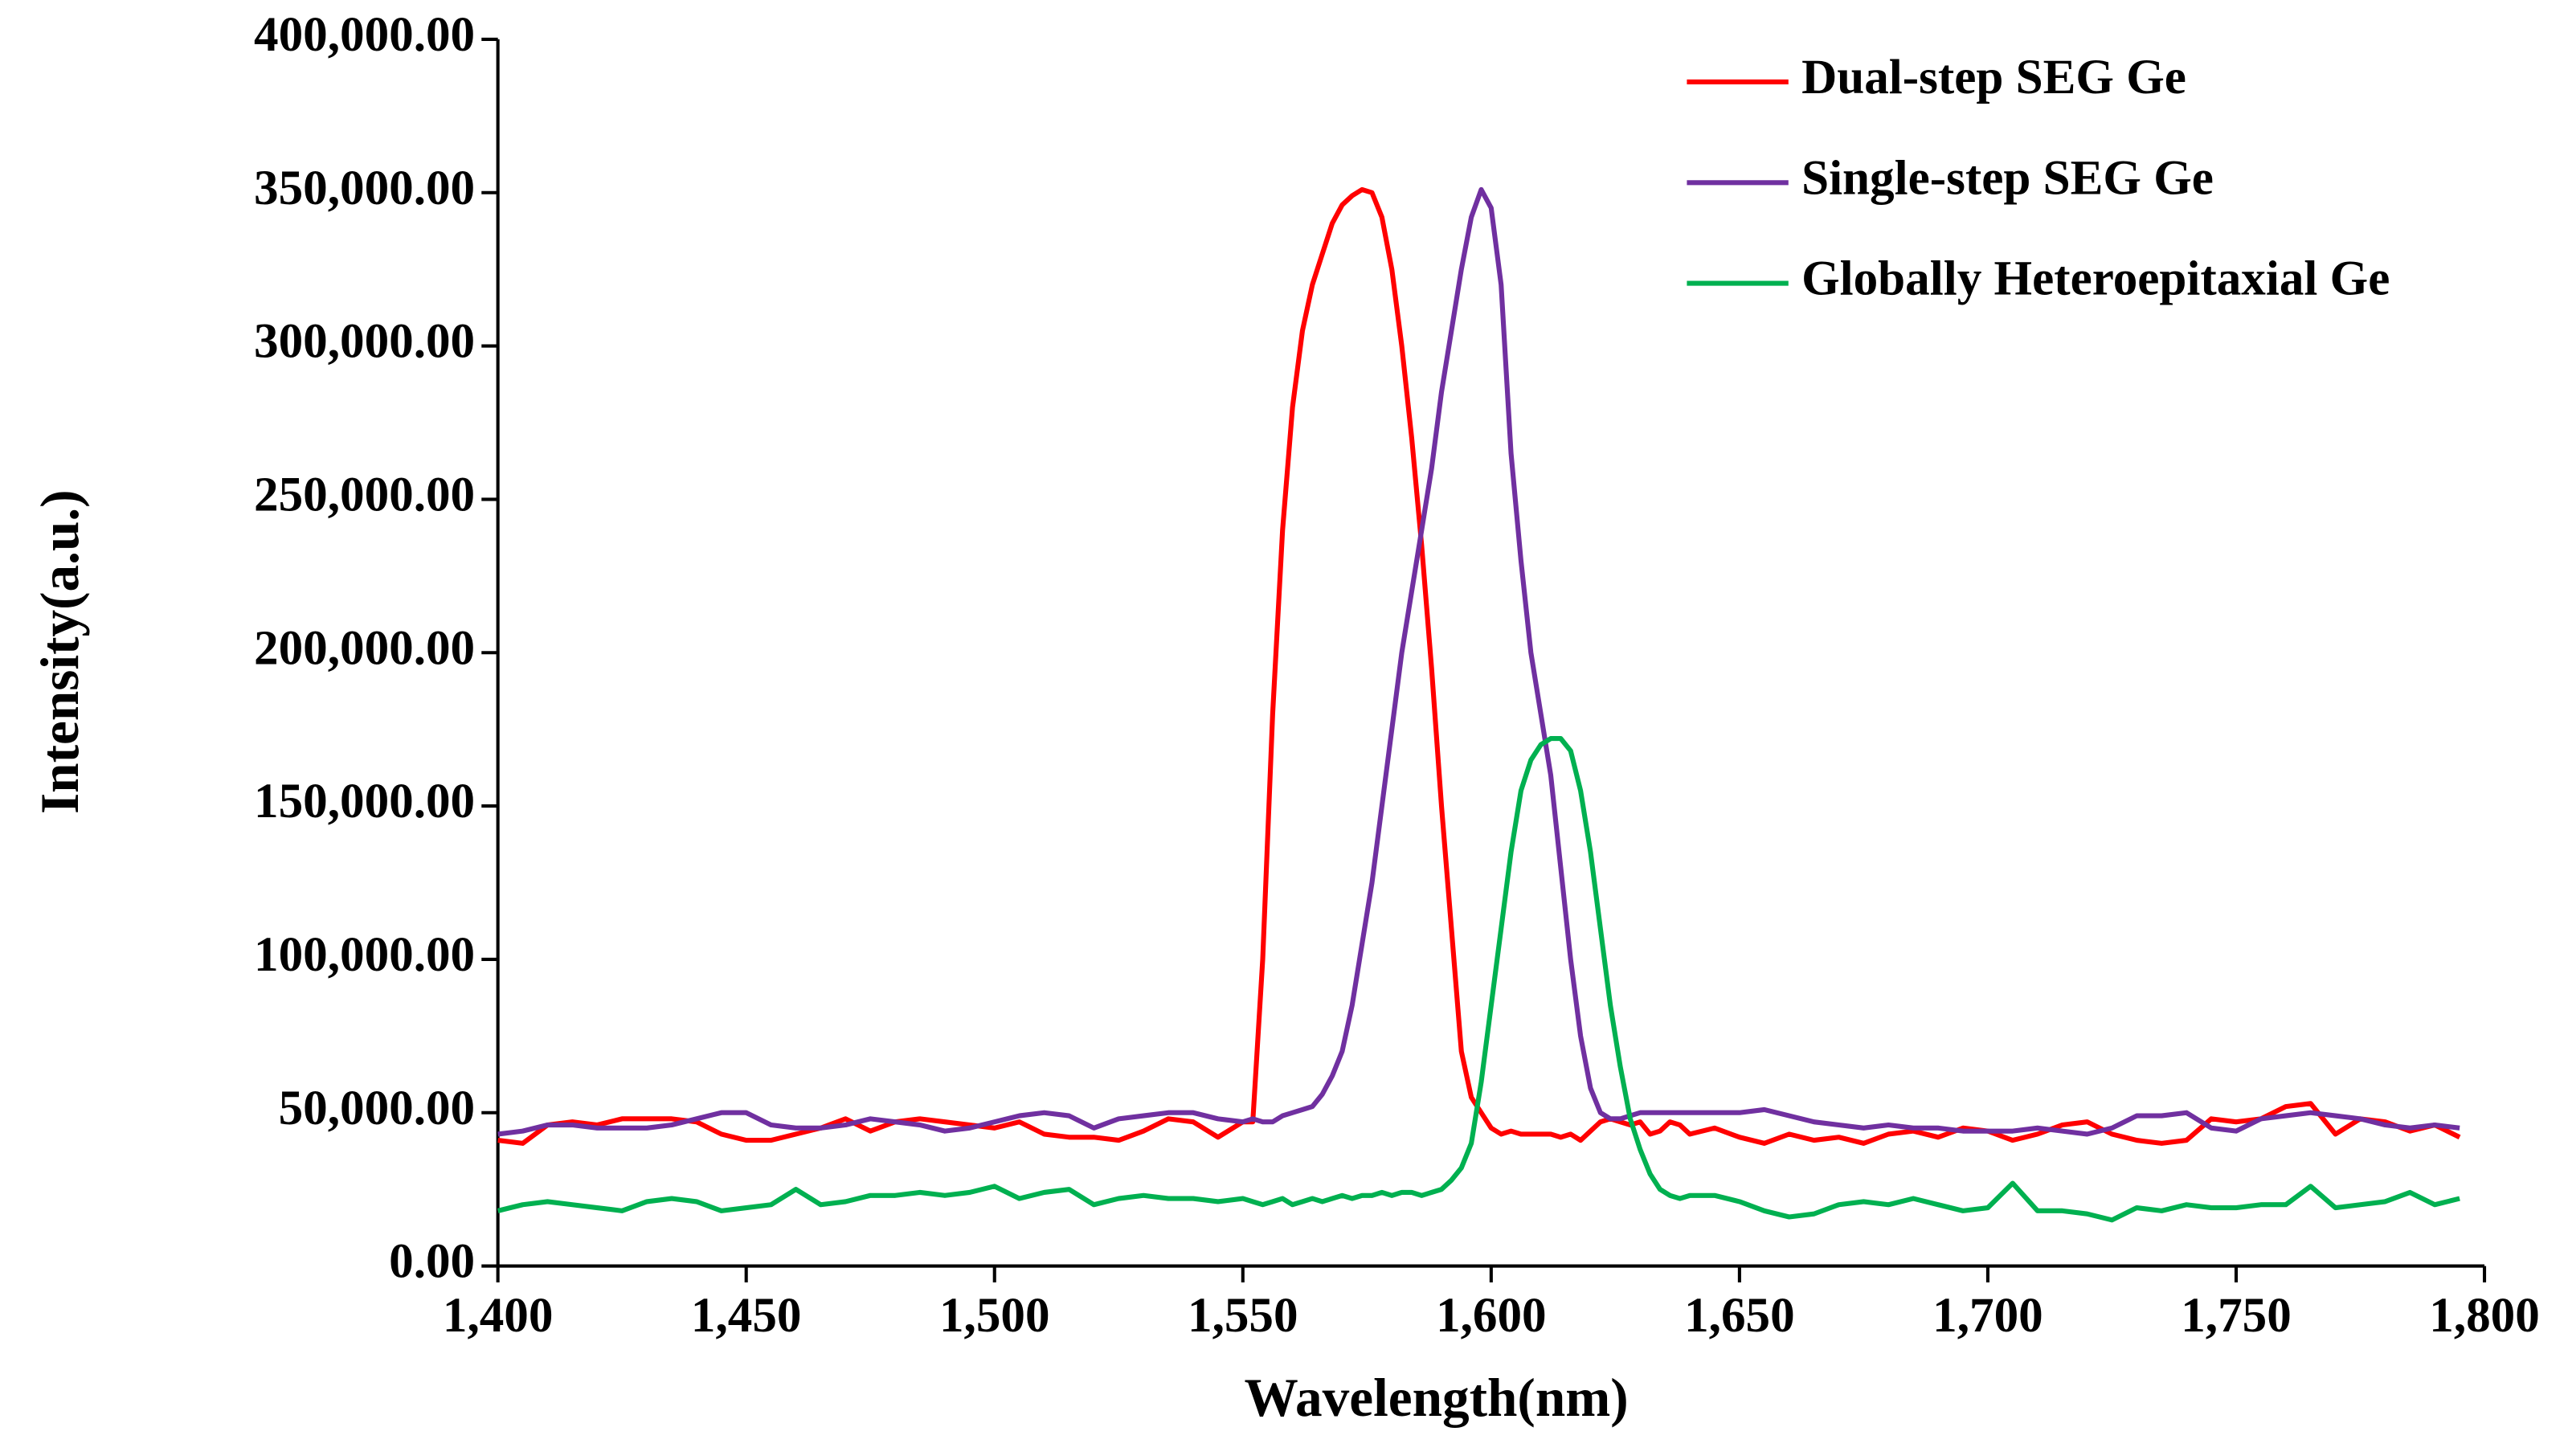  Describe the element at coordinates (60, 651) in the screenshot. I see `y-axis-title: Intensity(a.u.)` at that location.